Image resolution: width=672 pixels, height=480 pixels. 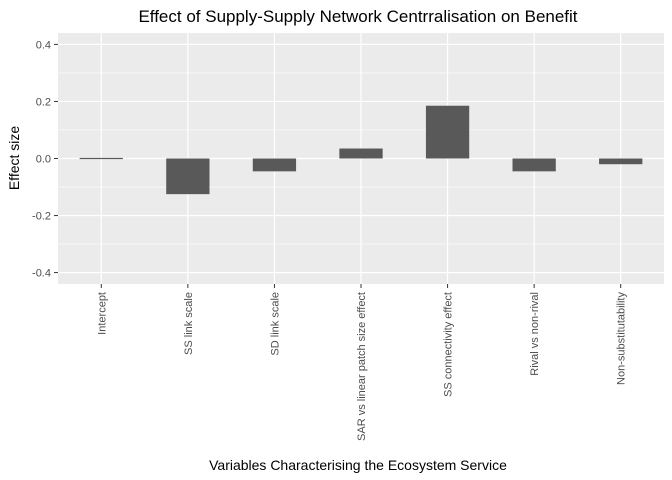 I want to click on x-tick-label: SS link scale, so click(x=189, y=323).